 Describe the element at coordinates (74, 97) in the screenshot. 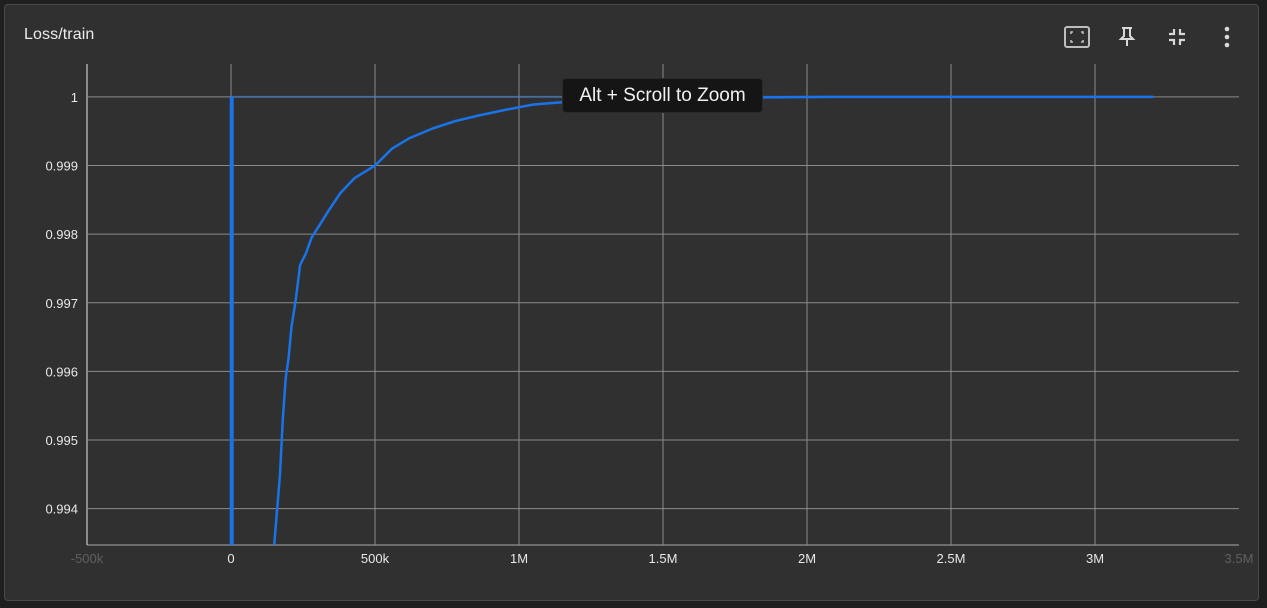

I see `y-tick-label: 1` at that location.